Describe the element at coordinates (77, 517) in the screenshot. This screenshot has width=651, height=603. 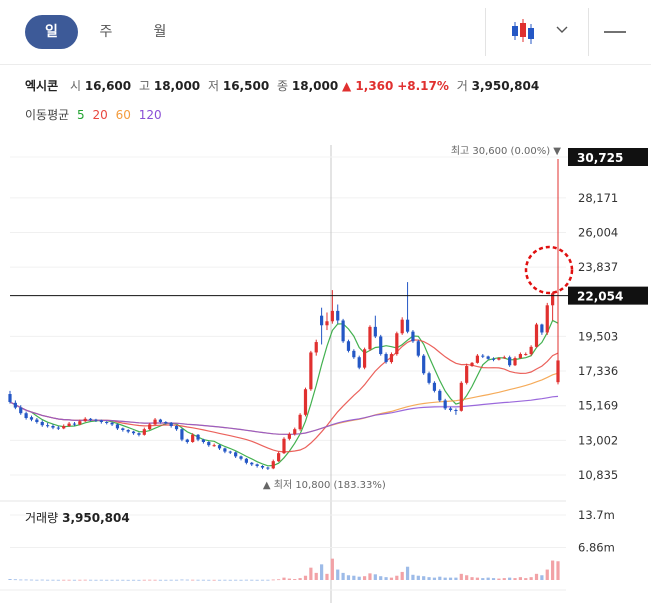
I see `volume-panel-title: 거래량 3,950,804` at that location.